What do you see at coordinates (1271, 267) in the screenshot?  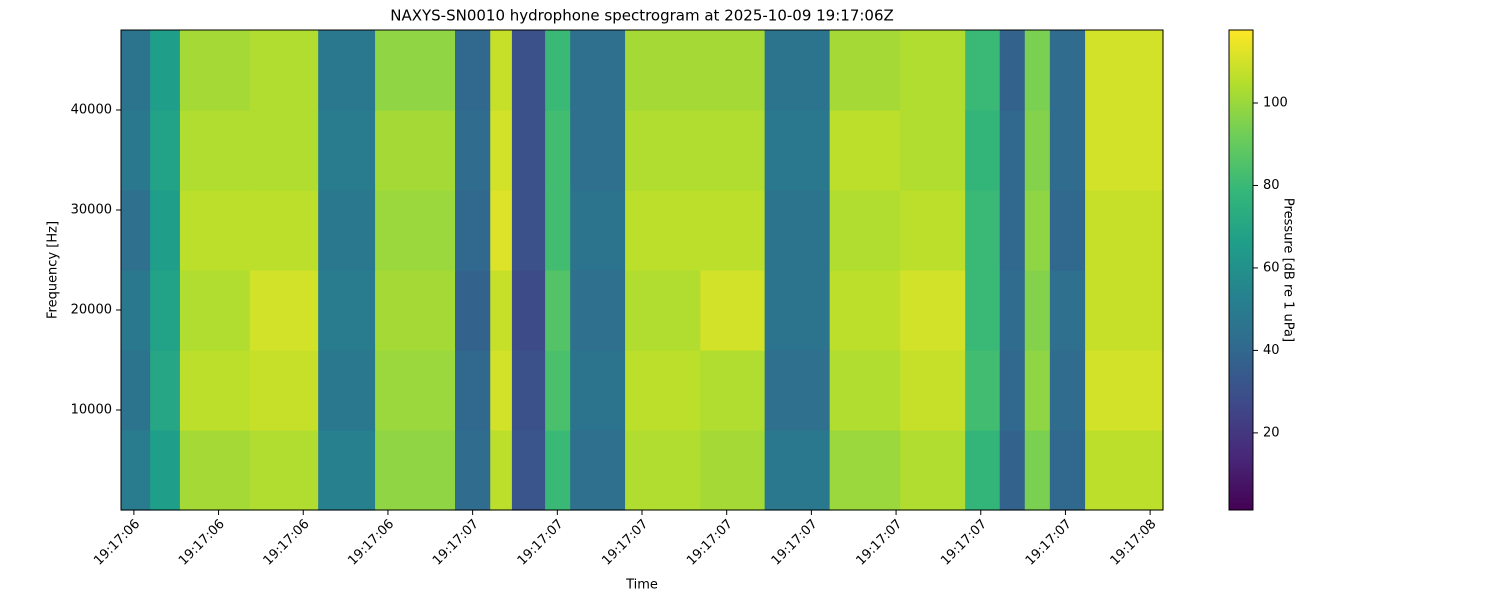 I see `colorbar-tick-label: 60` at bounding box center [1271, 267].